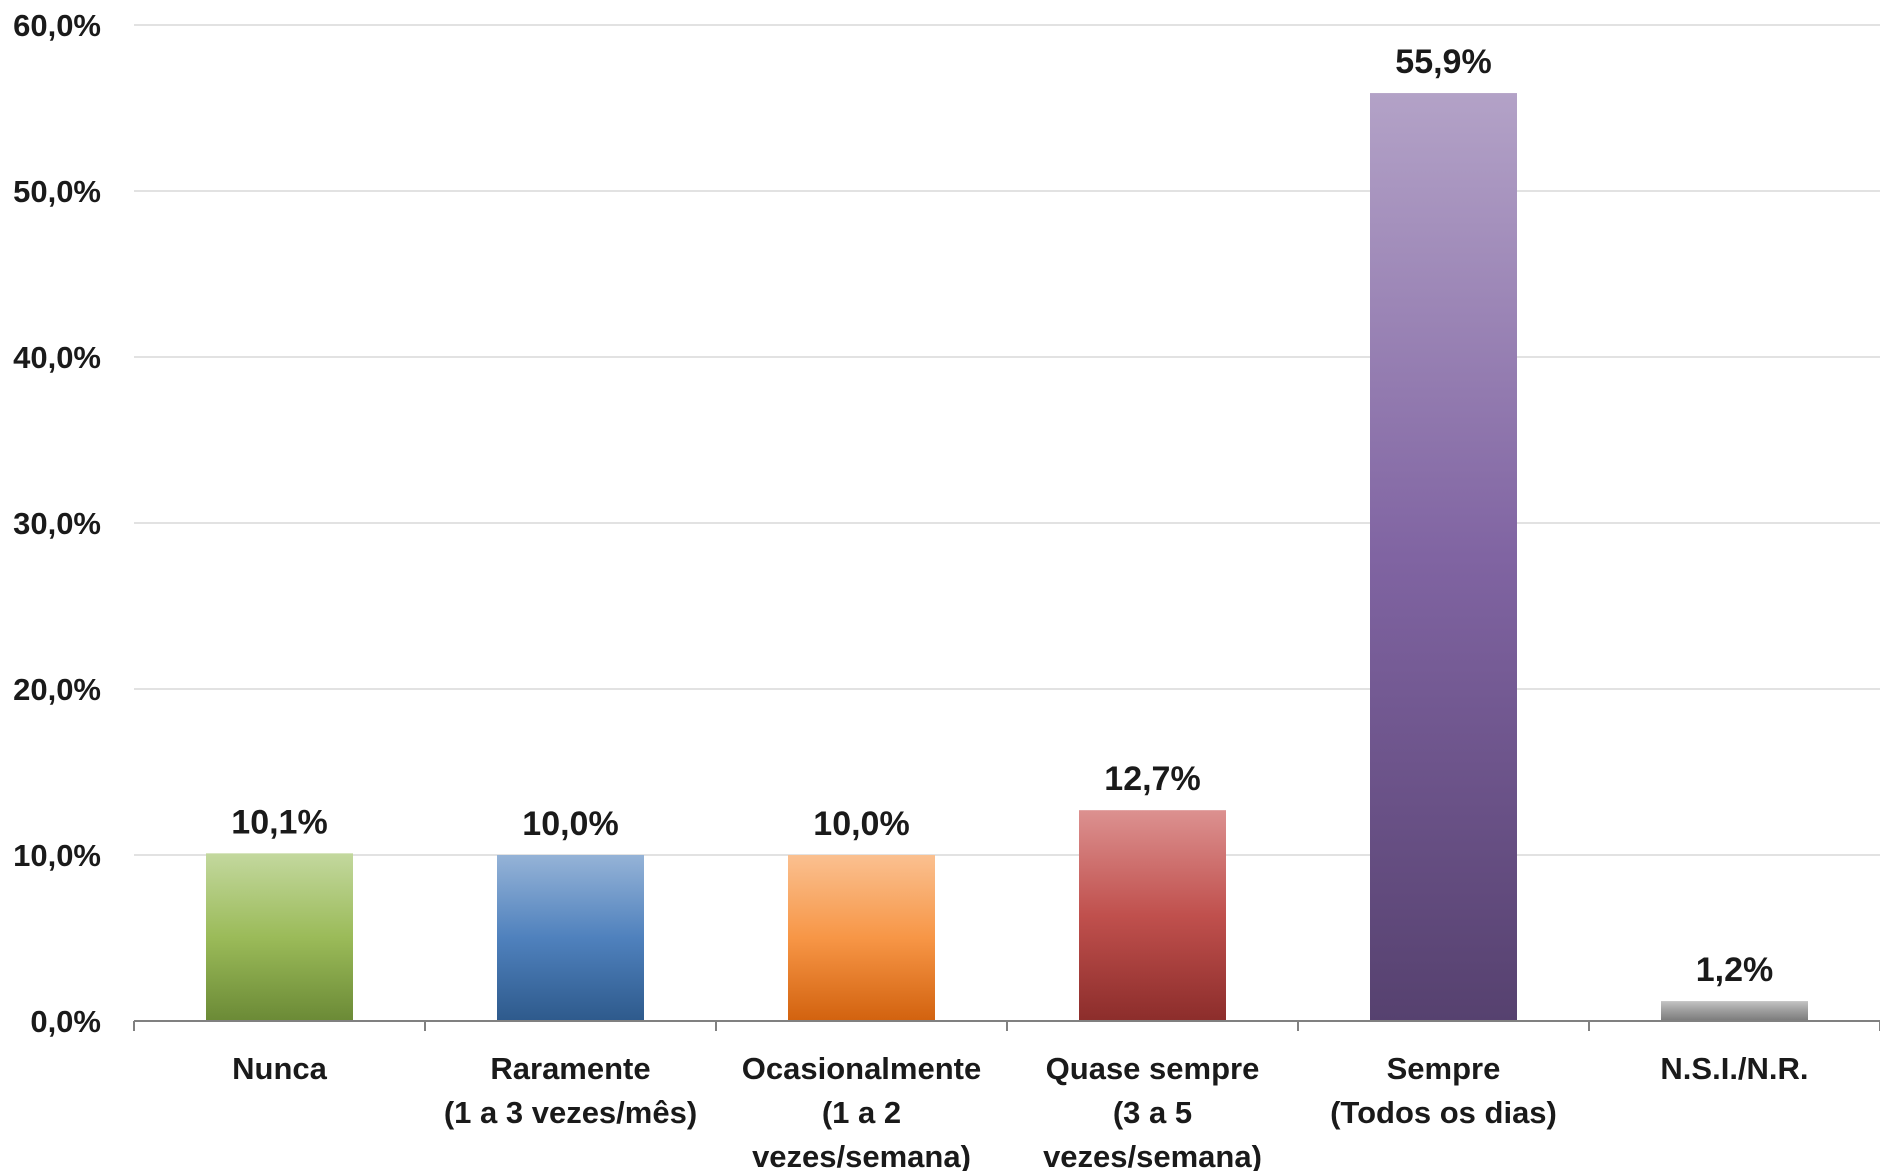 This screenshot has width=1880, height=1171. What do you see at coordinates (57, 689) in the screenshot?
I see `y-tick-label: 20,0%` at bounding box center [57, 689].